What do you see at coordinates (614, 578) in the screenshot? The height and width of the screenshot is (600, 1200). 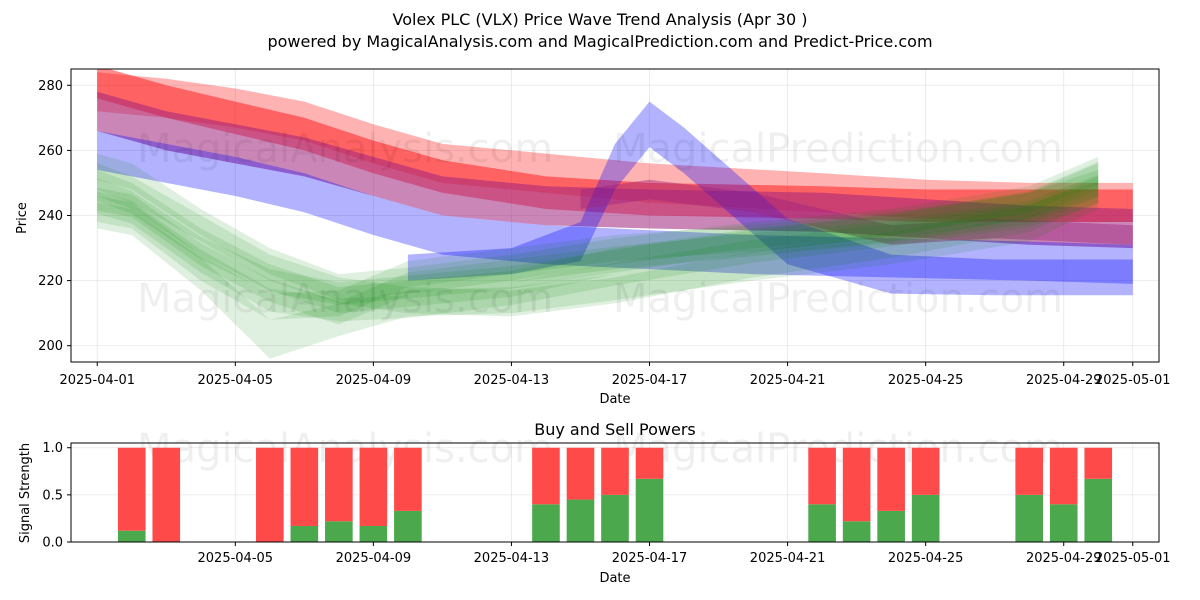 I see `signal-x-axis-label: Date` at bounding box center [614, 578].